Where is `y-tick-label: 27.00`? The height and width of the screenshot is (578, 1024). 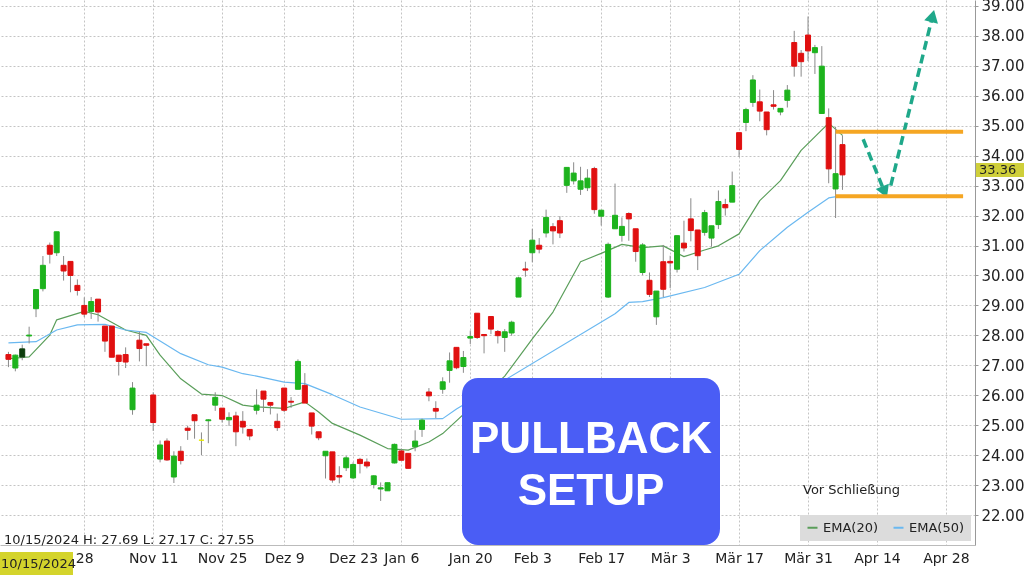
y-tick-label: 27.00 is located at coordinates (1002, 365).